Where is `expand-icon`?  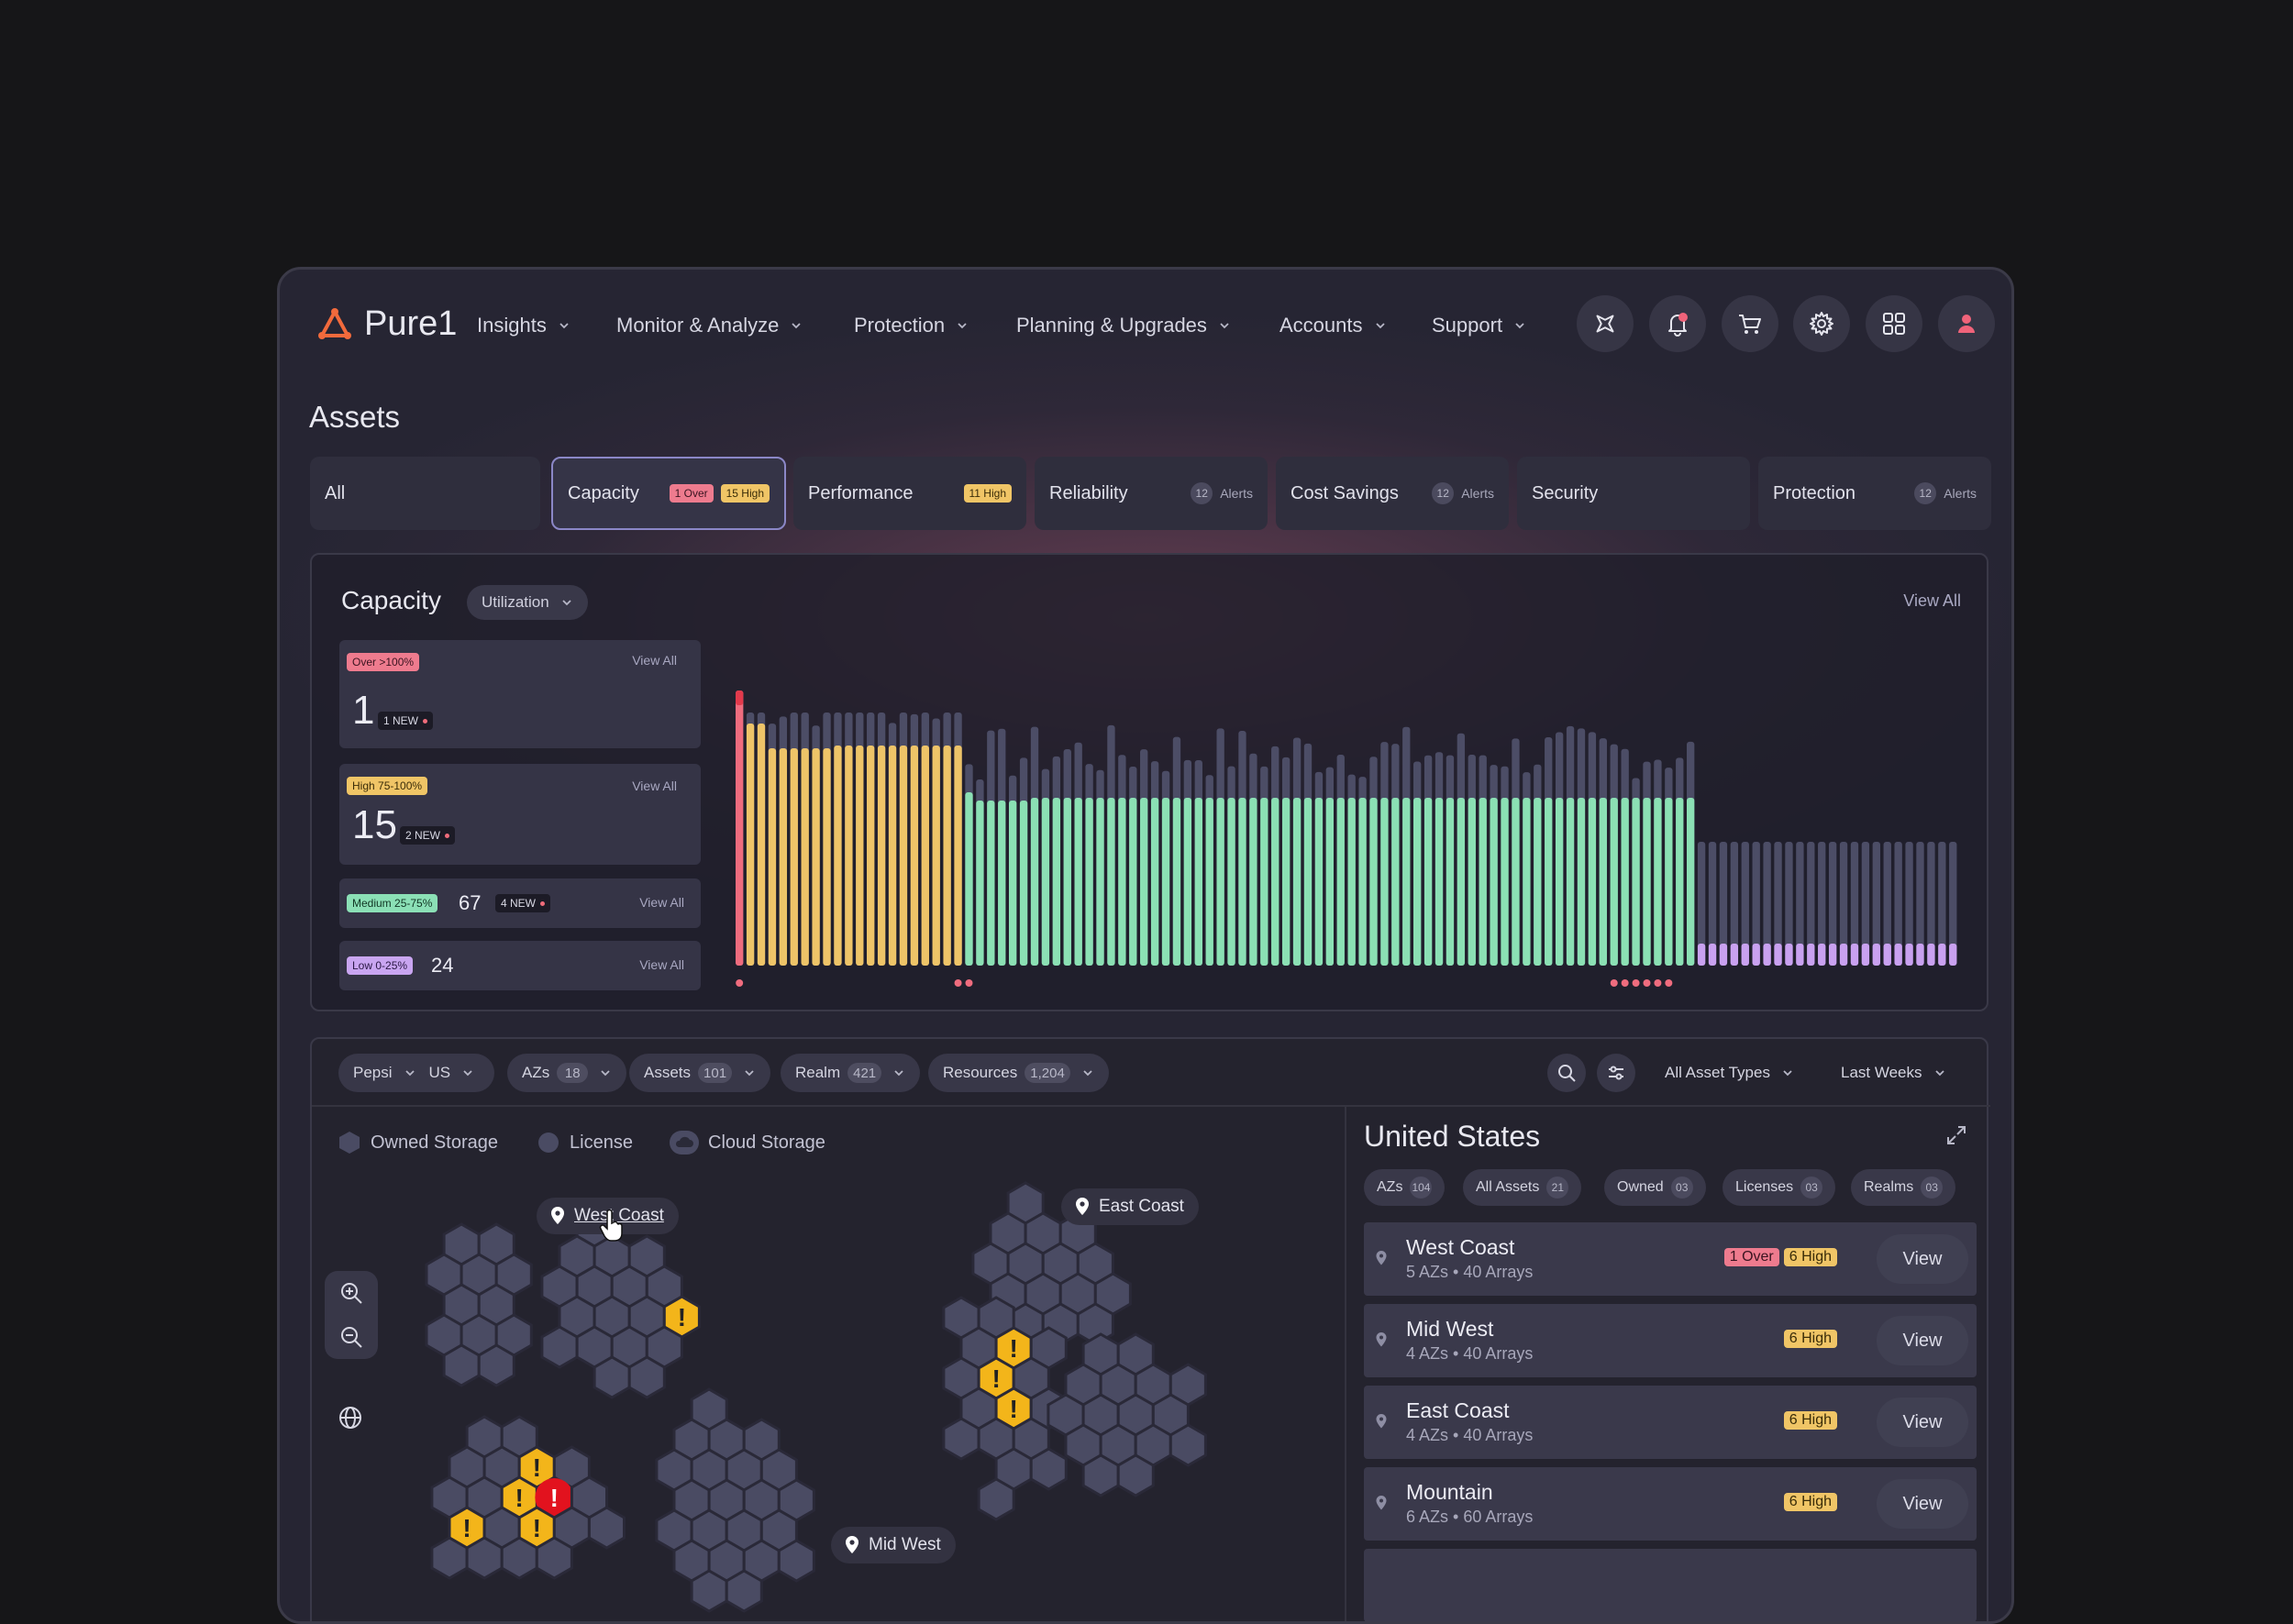
expand-icon is located at coordinates (1956, 1135).